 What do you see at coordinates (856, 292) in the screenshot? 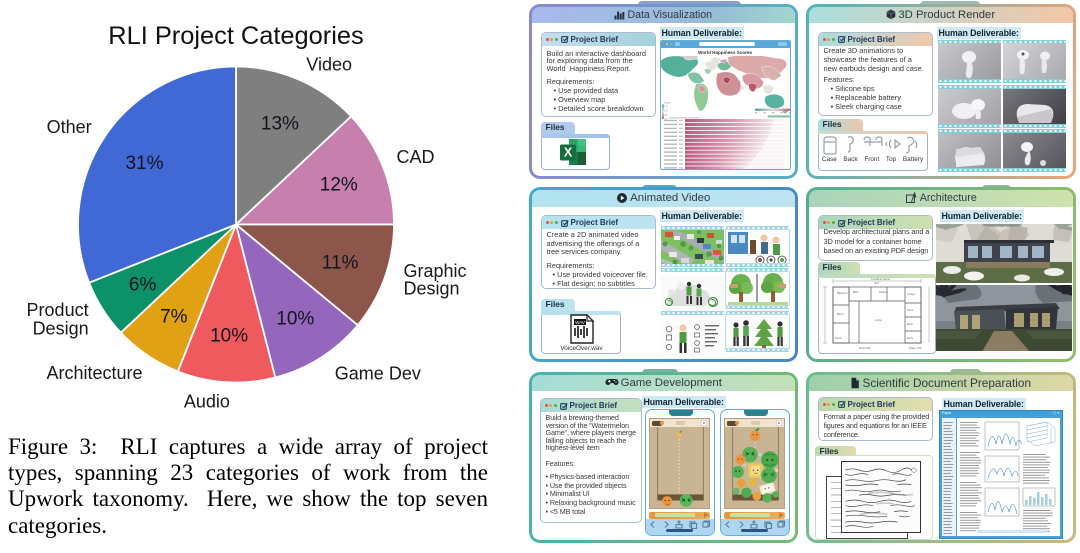
I see `svg-text: Bath` at bounding box center [856, 292].